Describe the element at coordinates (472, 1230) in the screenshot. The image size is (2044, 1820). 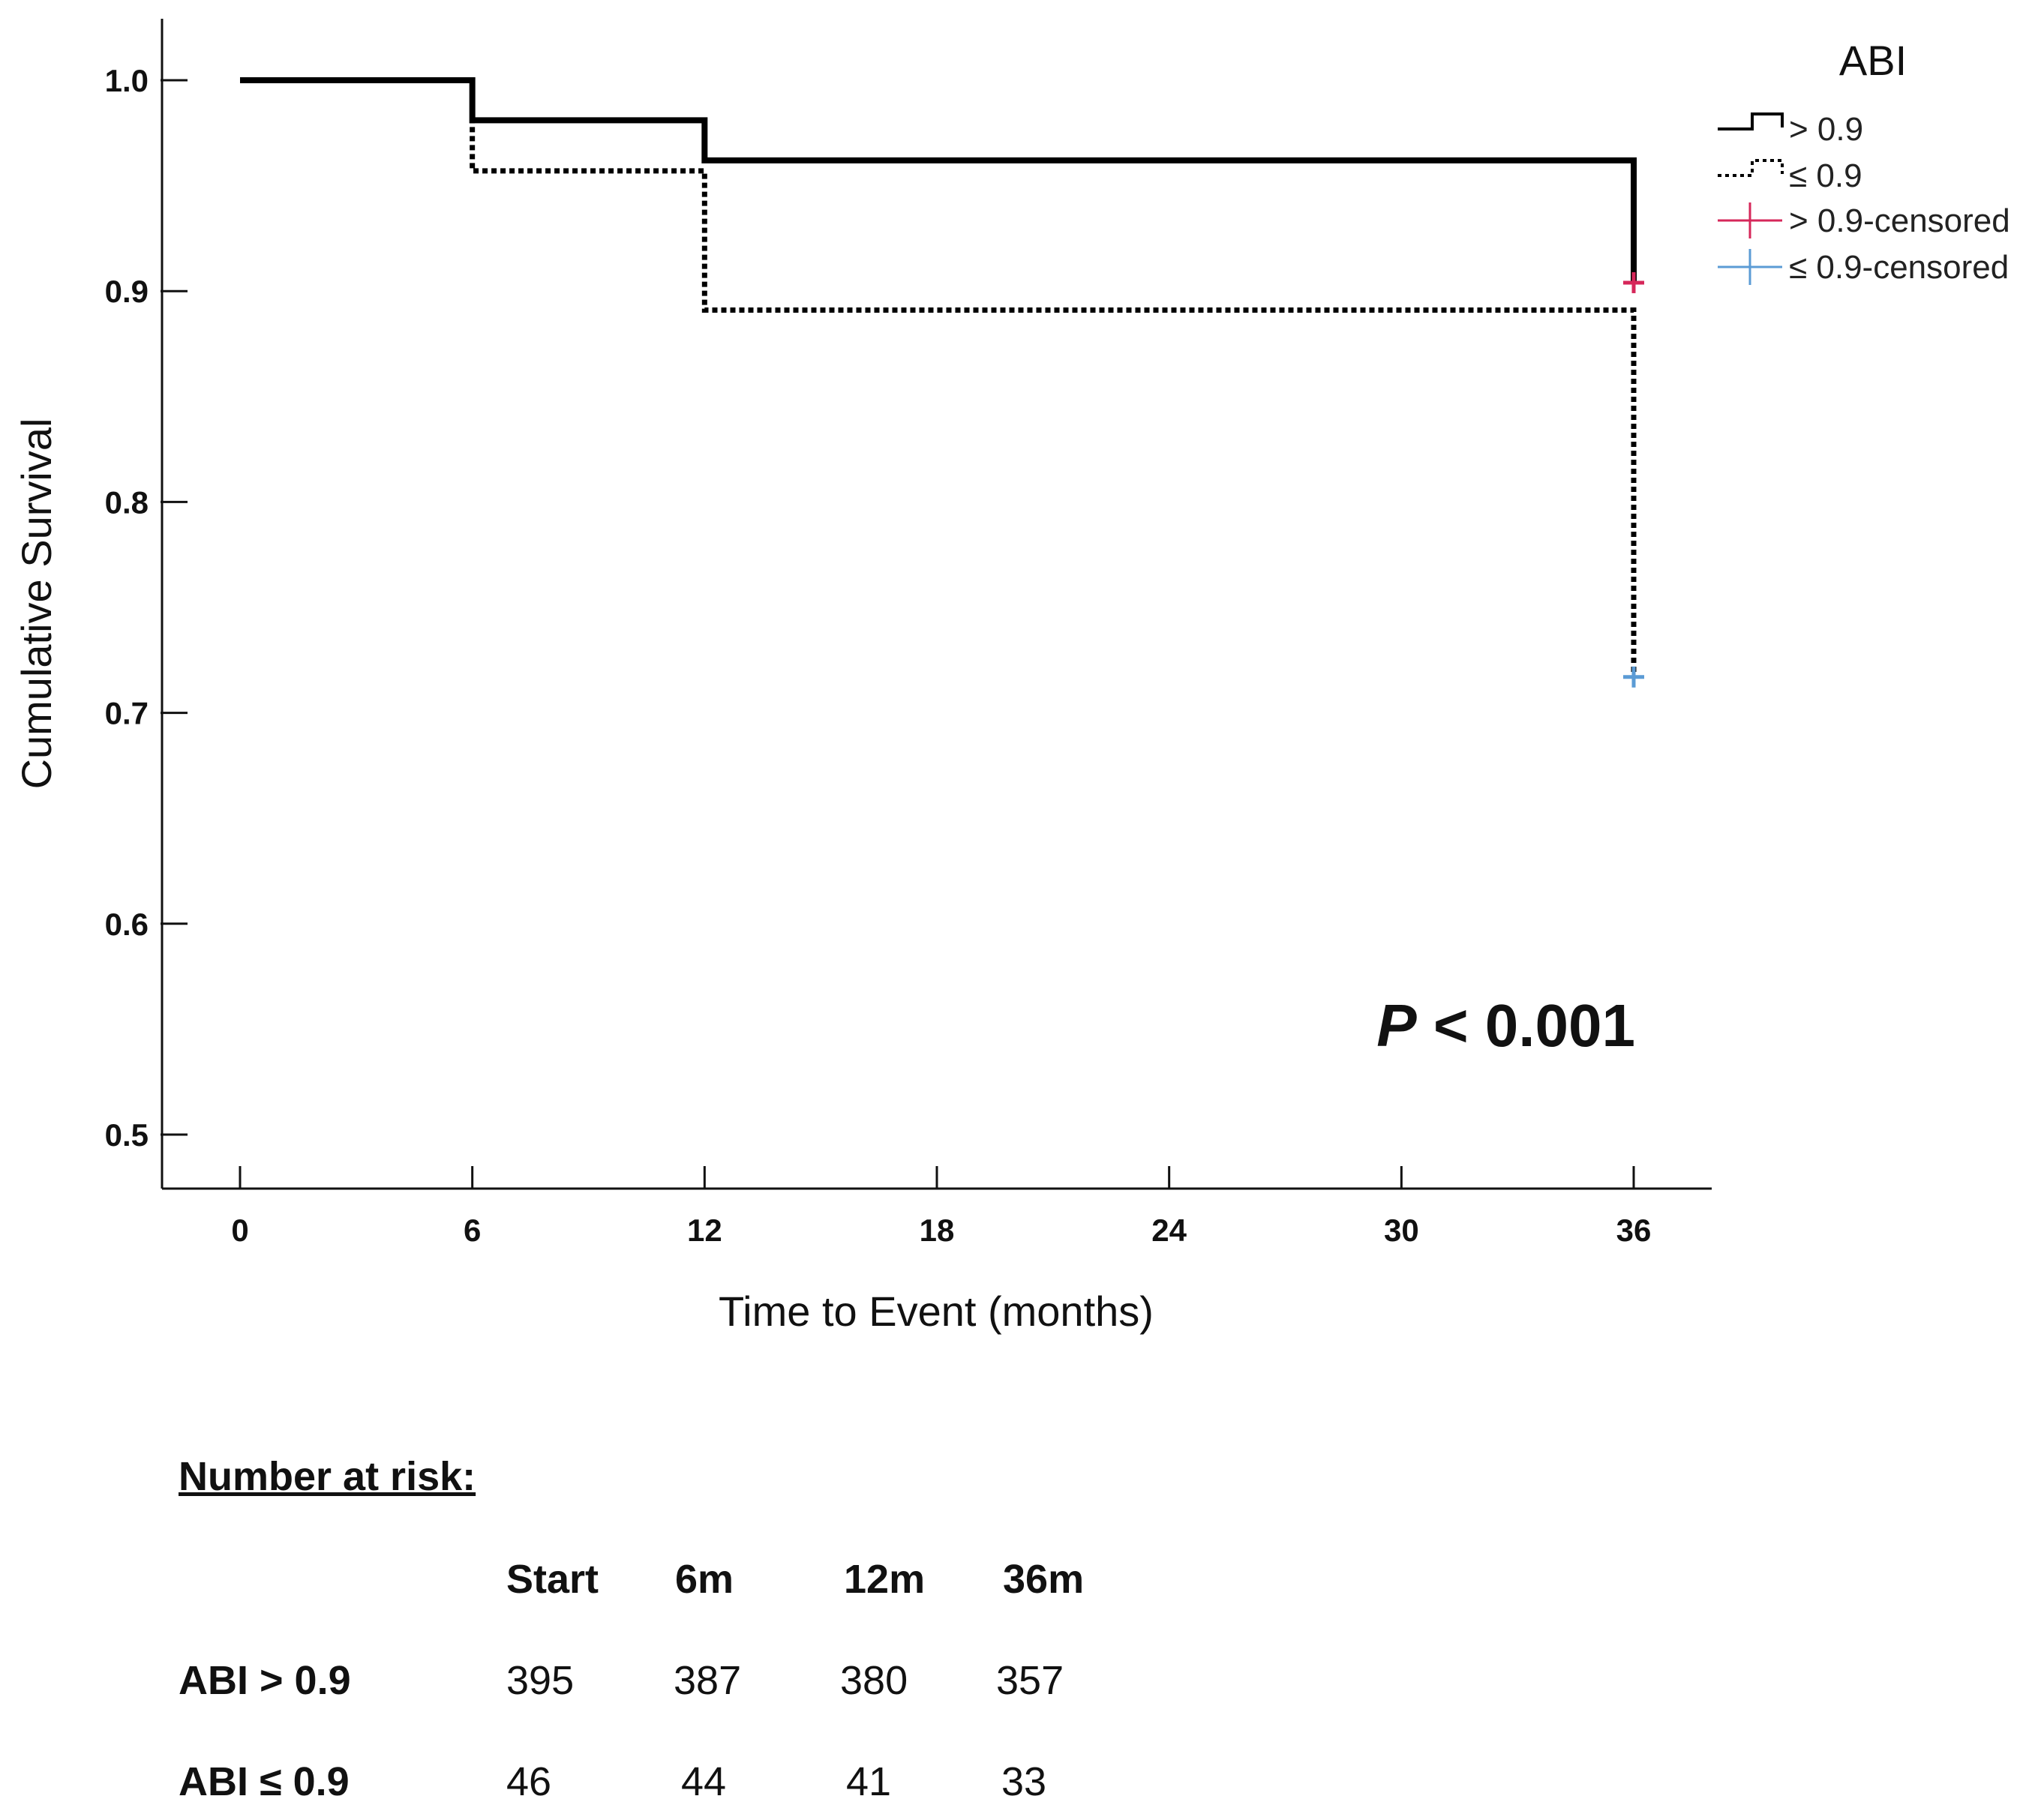
I see `x-tick-label: 6` at that location.